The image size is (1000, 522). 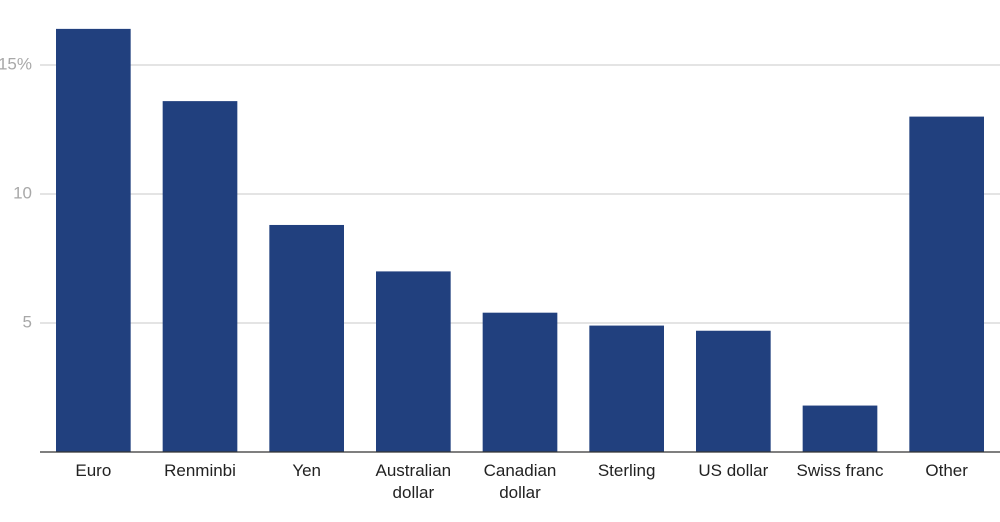 I want to click on x-tick-label-box: Sterling, so click(x=626, y=470).